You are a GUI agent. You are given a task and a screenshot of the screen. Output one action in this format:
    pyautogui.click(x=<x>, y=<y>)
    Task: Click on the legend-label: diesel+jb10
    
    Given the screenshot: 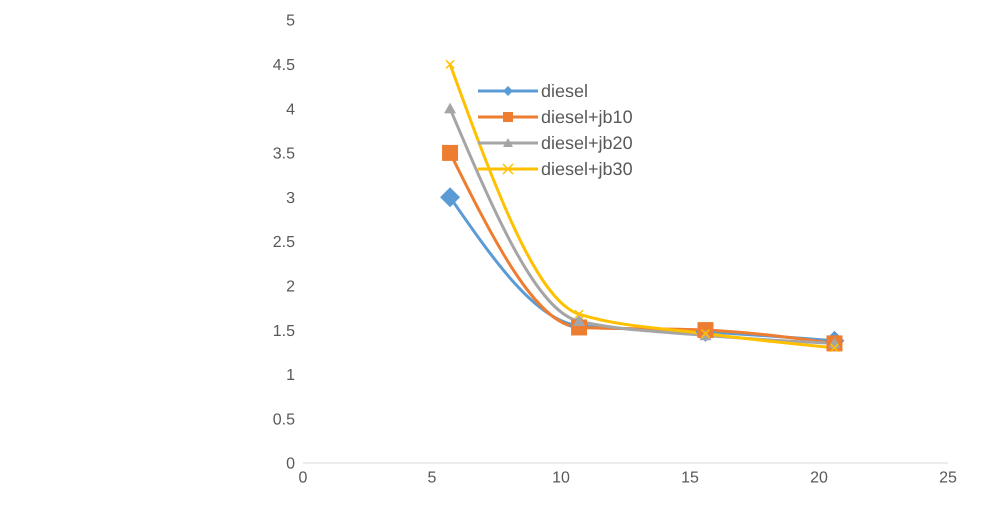 What is the action you would take?
    pyautogui.click(x=587, y=117)
    